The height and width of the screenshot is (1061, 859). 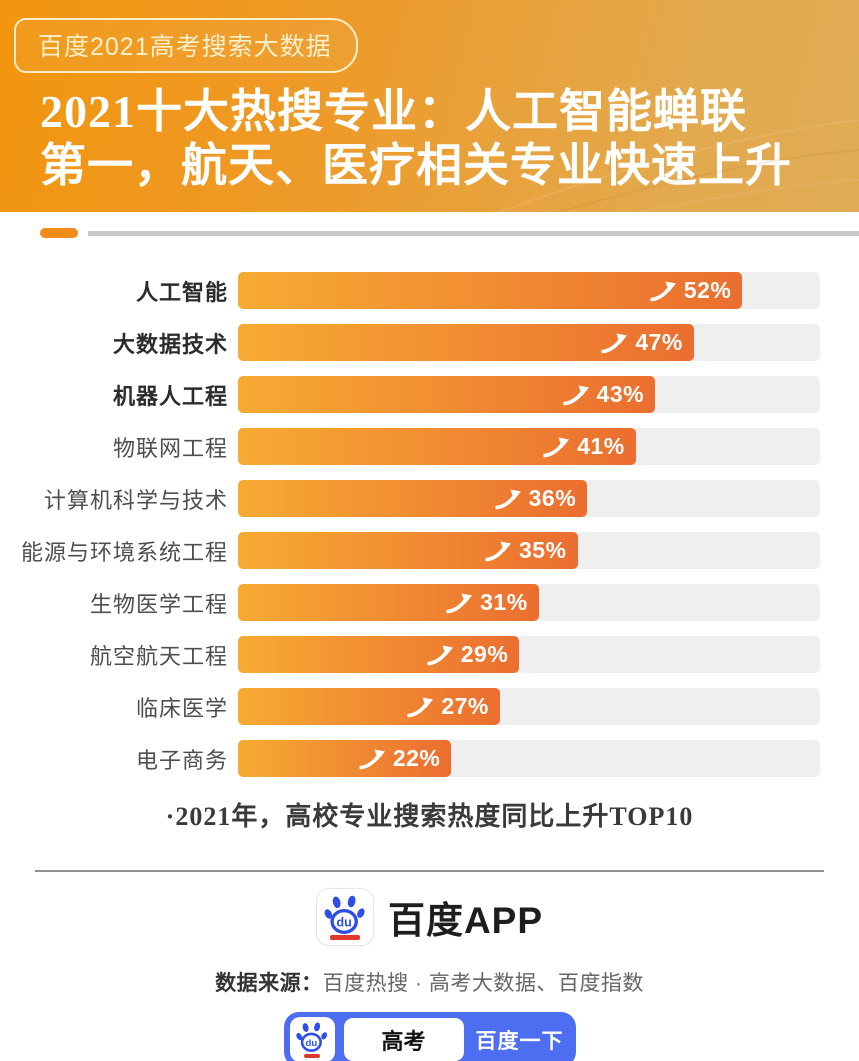 I want to click on bar-fill: 27%, so click(x=369, y=706).